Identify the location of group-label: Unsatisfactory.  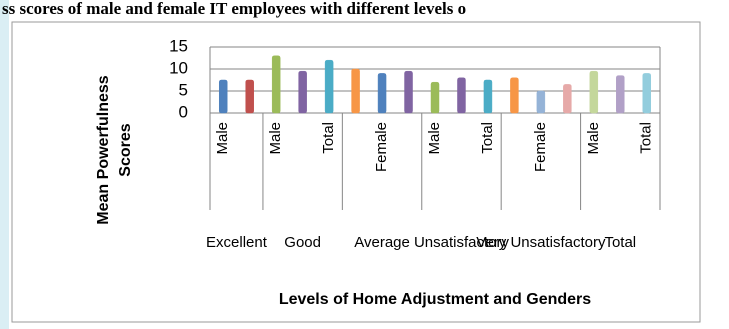
(462, 242).